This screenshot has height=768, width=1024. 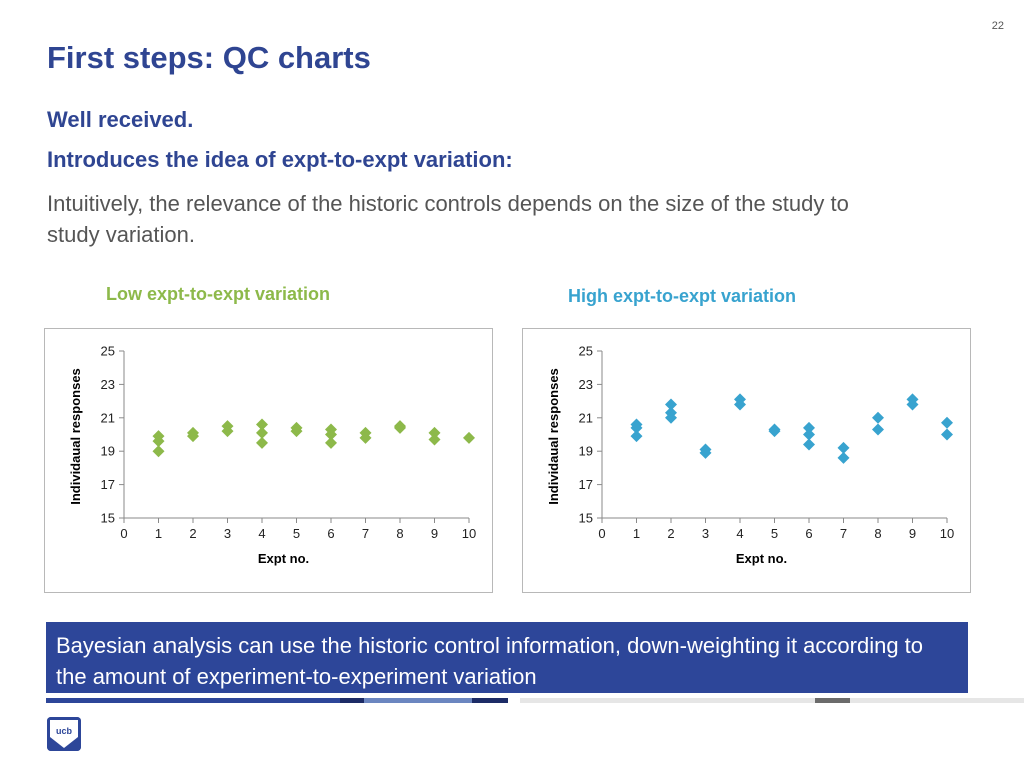 I want to click on chart-title-low-variation: Low expt-to-expt variation, so click(x=218, y=294).